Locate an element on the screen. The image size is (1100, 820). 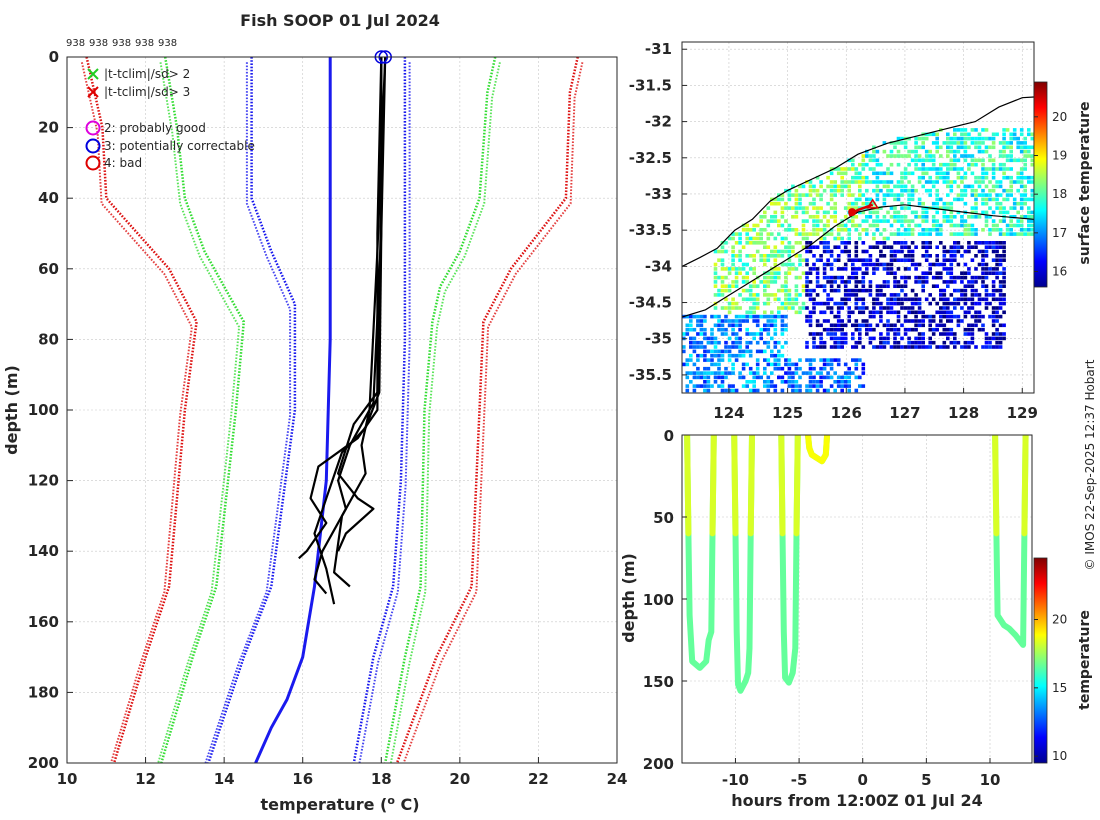
profile-xtick-label: 22 is located at coordinates (538, 779).